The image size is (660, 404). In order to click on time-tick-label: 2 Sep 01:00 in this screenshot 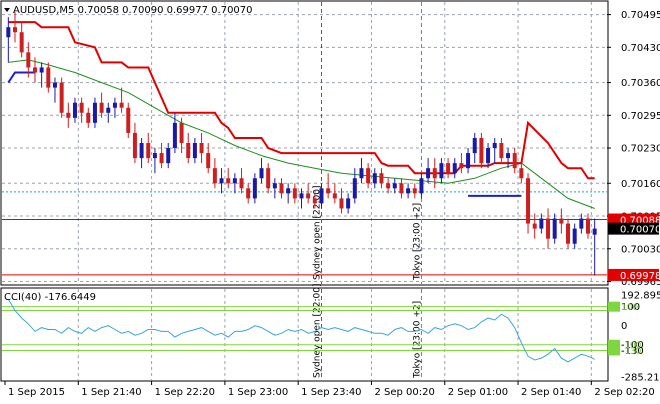, I will do `click(478, 392)`.